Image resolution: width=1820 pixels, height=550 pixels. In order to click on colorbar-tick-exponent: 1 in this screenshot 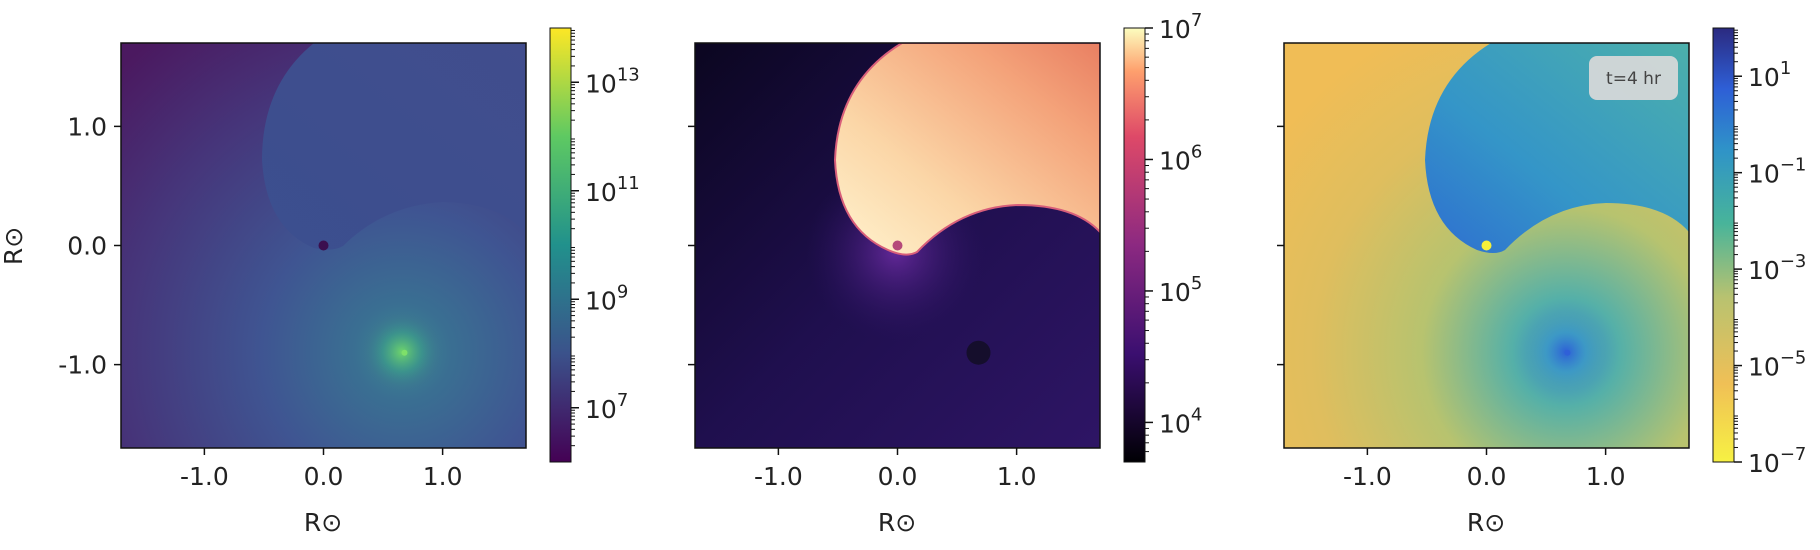, I will do `click(1785, 68)`.